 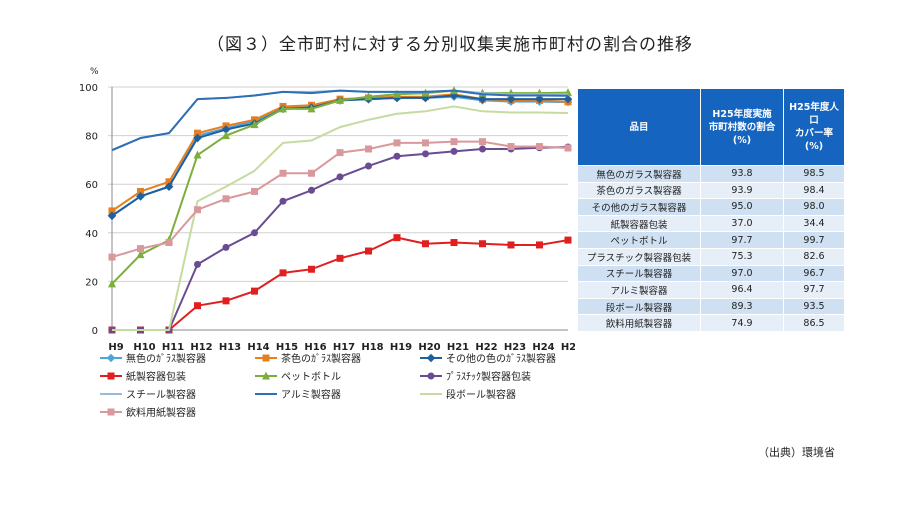 What do you see at coordinates (639, 273) in the screenshot?
I see `table-cell-item: スチール製容器` at bounding box center [639, 273].